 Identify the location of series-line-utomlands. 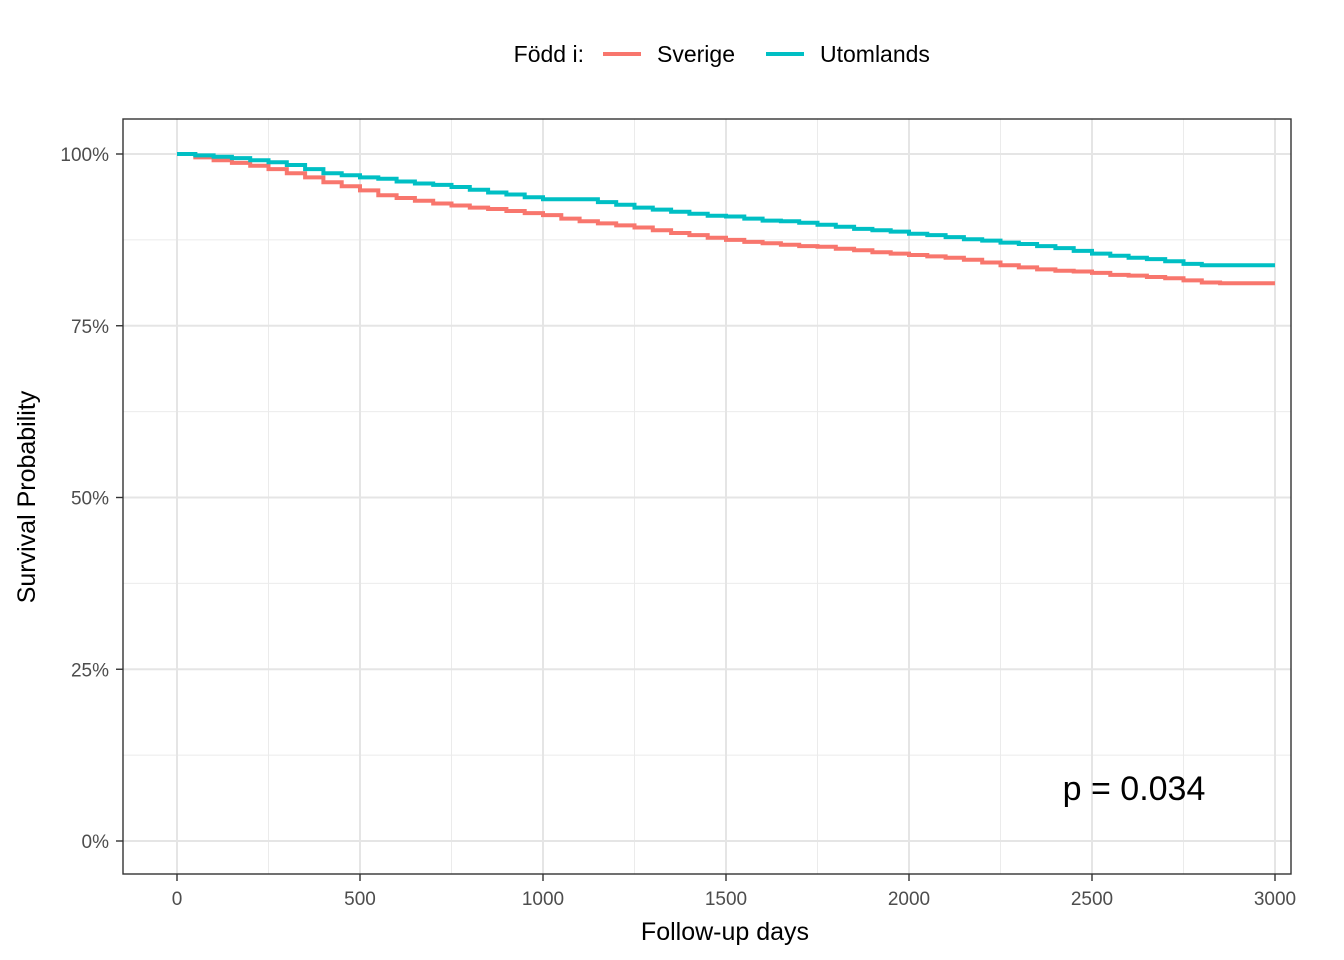
(726, 210).